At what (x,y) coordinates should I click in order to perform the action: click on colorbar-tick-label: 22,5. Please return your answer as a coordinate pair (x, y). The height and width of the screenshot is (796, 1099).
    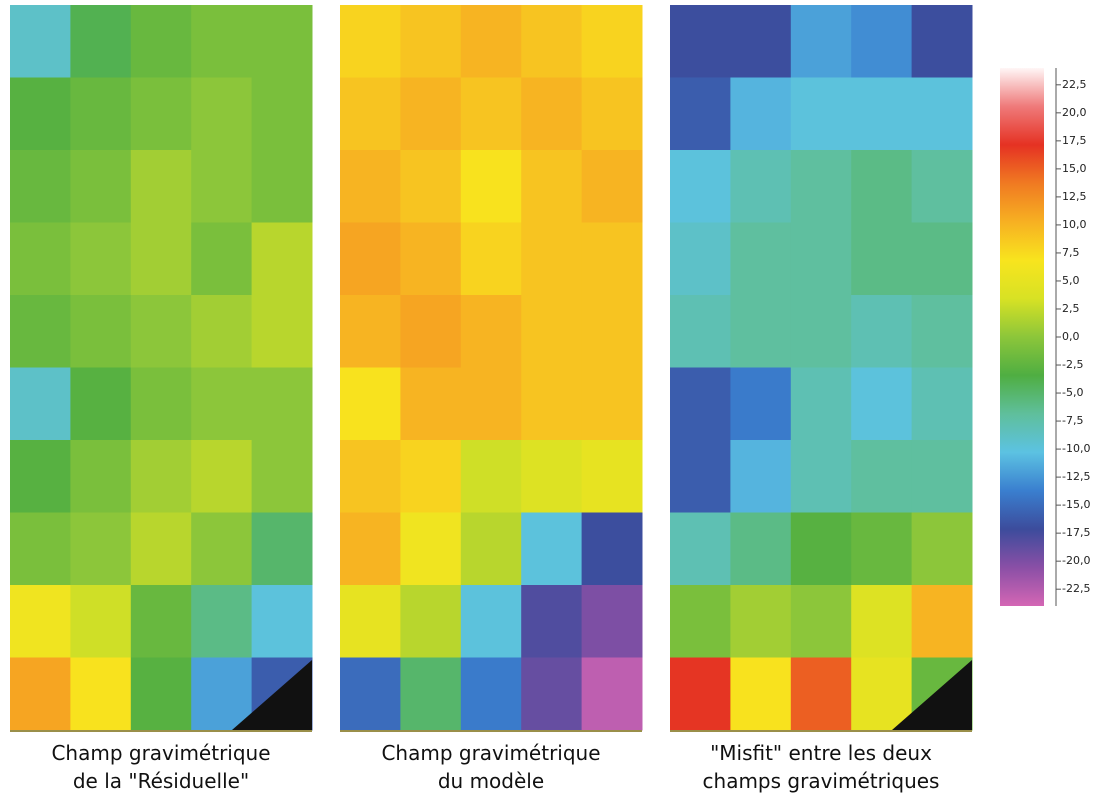
    Looking at the image, I should click on (1074, 84).